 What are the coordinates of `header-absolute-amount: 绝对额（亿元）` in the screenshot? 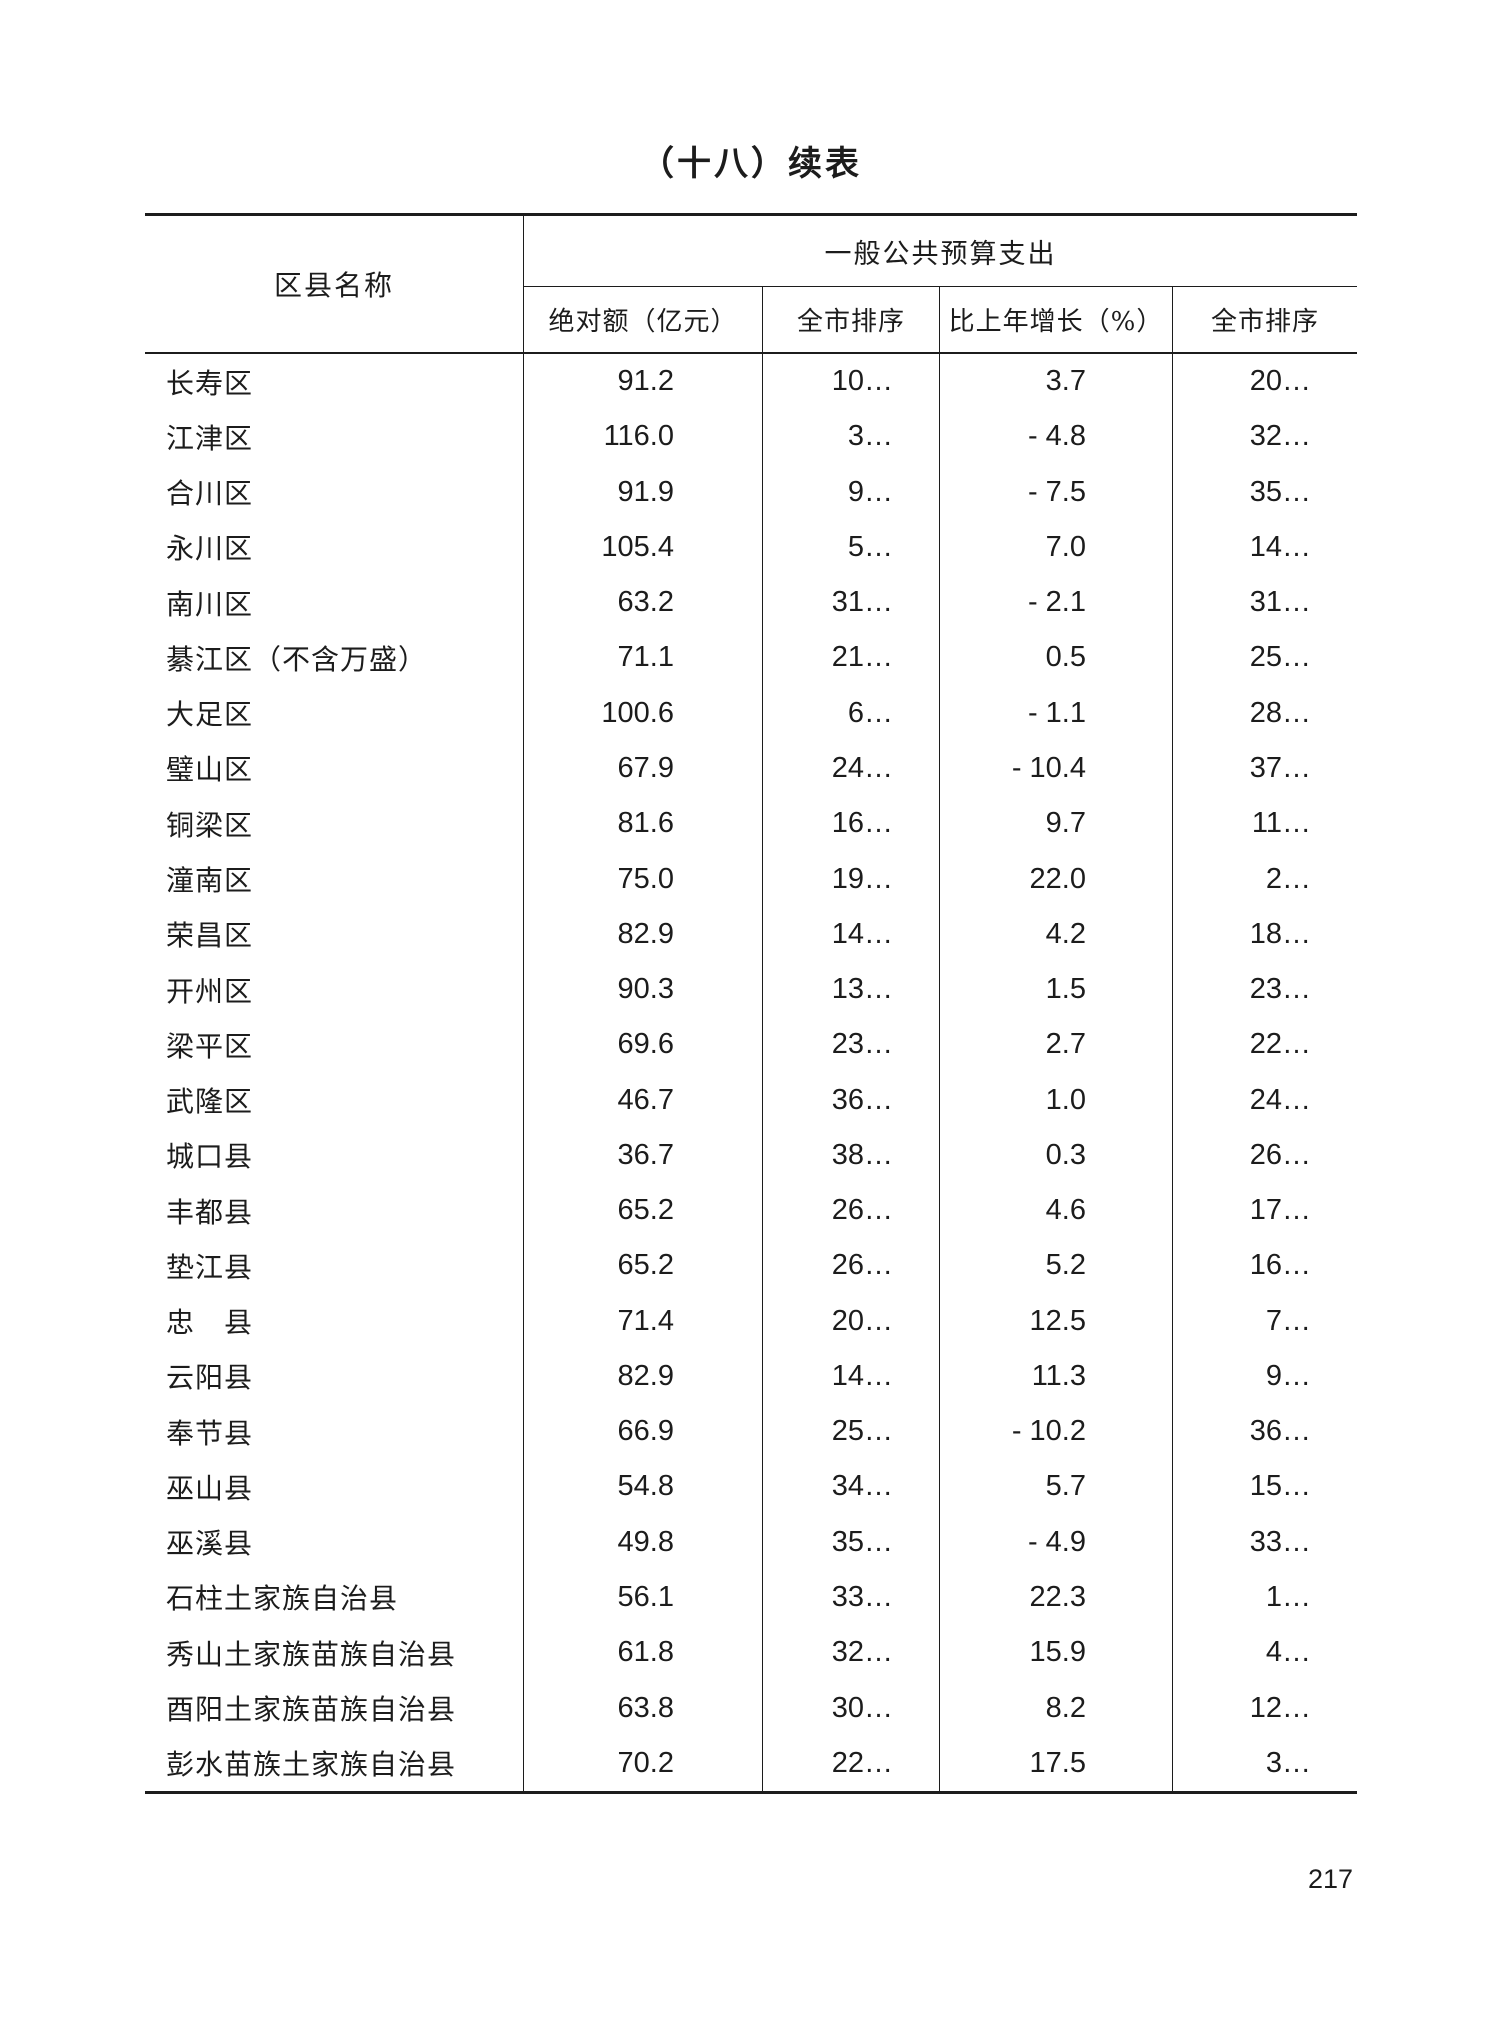 It's located at (643, 319).